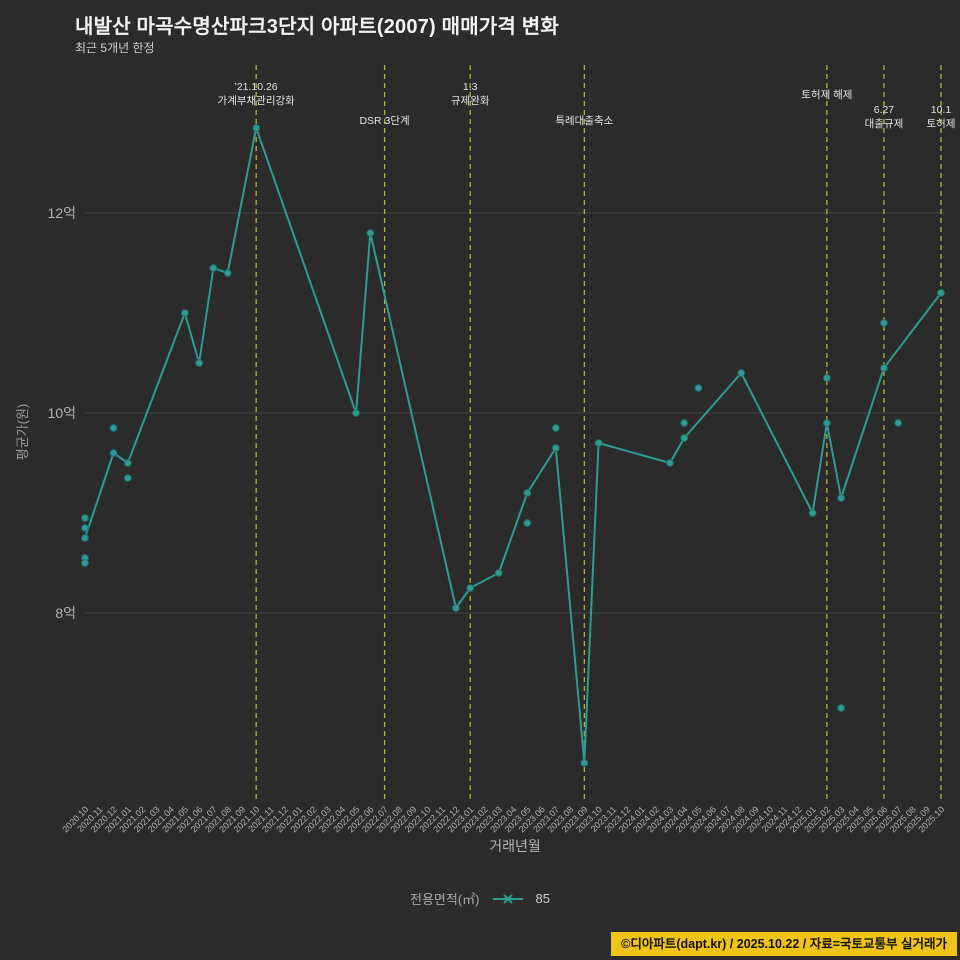  What do you see at coordinates (62, 213) in the screenshot?
I see `y-tick-label: 12억` at bounding box center [62, 213].